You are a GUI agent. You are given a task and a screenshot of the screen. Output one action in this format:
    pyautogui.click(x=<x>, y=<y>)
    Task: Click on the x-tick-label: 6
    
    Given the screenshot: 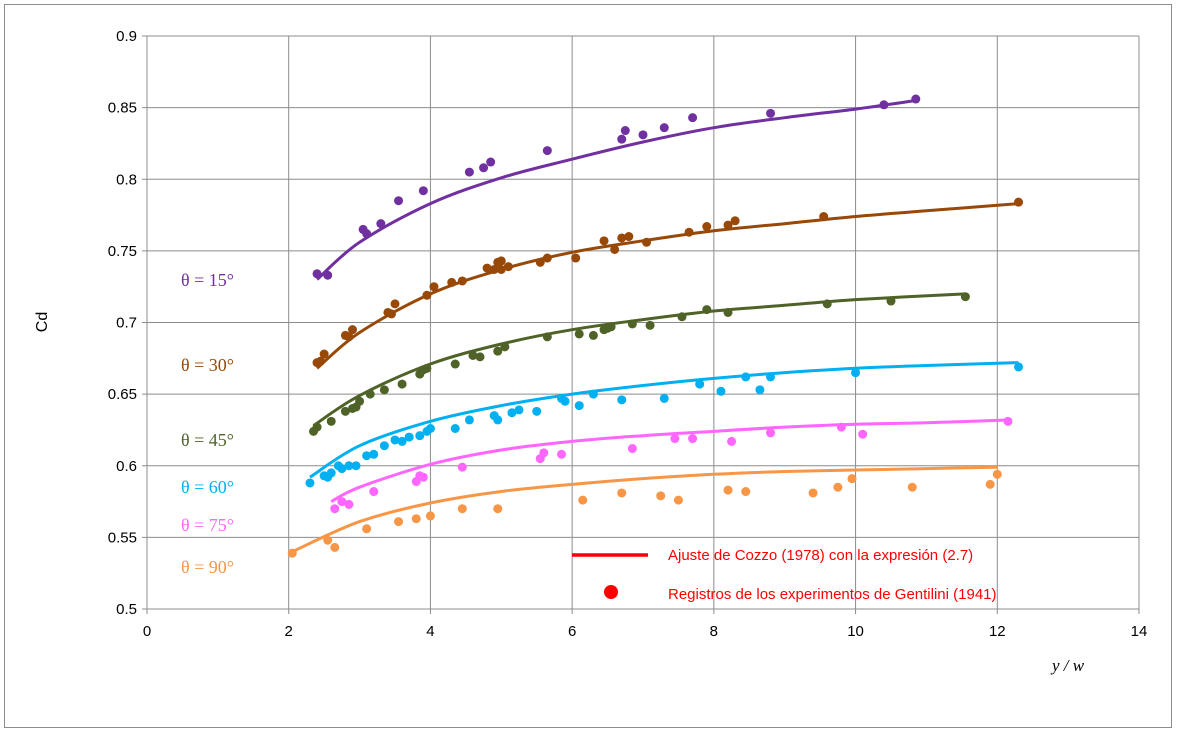 What is the action you would take?
    pyautogui.click(x=572, y=631)
    